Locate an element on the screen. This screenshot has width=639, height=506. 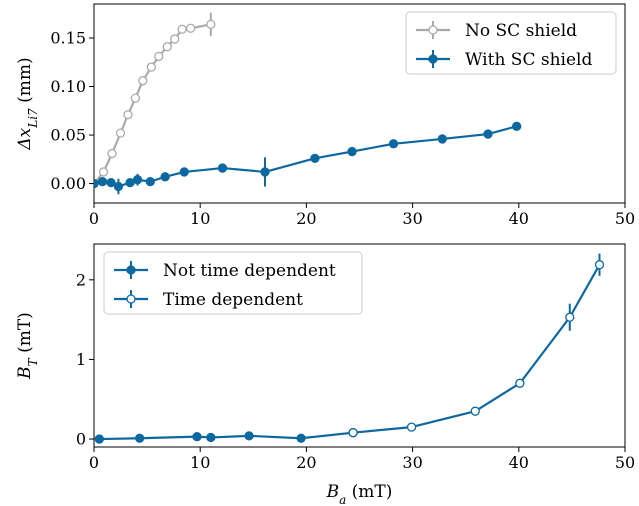
panel-1-legend-box is located at coordinates (233, 283).